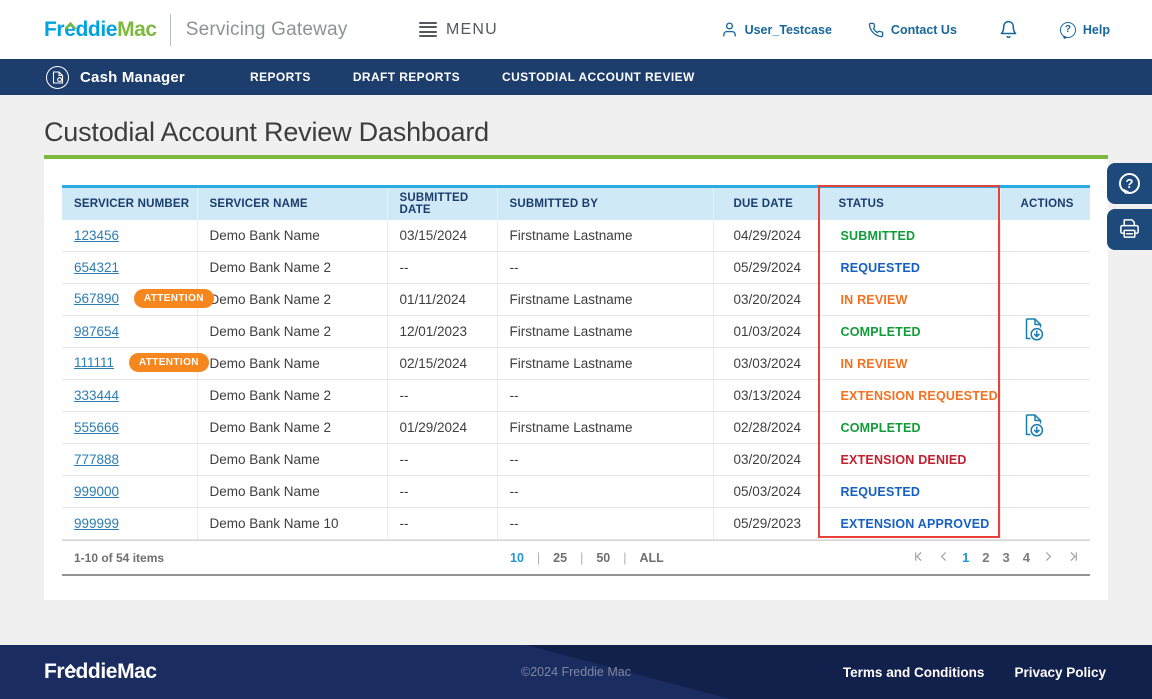 Image resolution: width=1152 pixels, height=699 pixels. Describe the element at coordinates (137, 29) in the screenshot. I see `logo-text-mac: Mac` at that location.